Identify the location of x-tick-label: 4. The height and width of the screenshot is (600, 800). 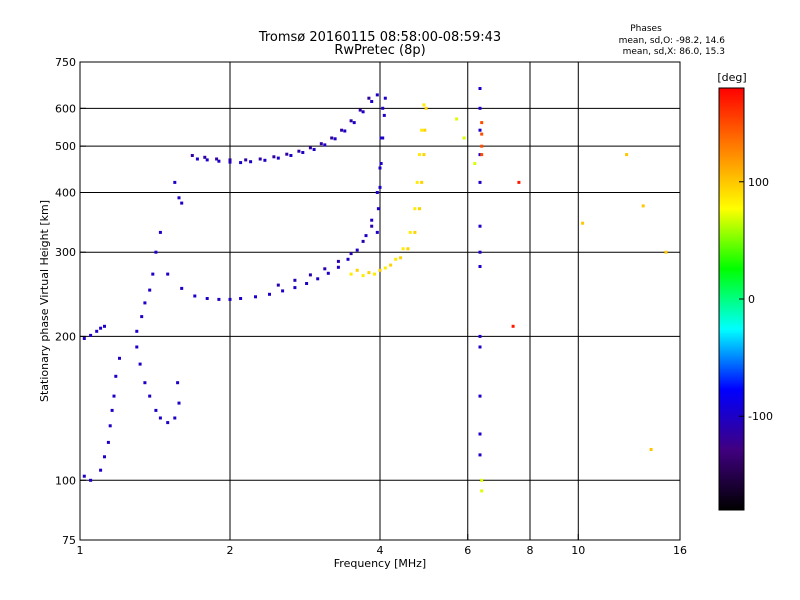
(380, 550).